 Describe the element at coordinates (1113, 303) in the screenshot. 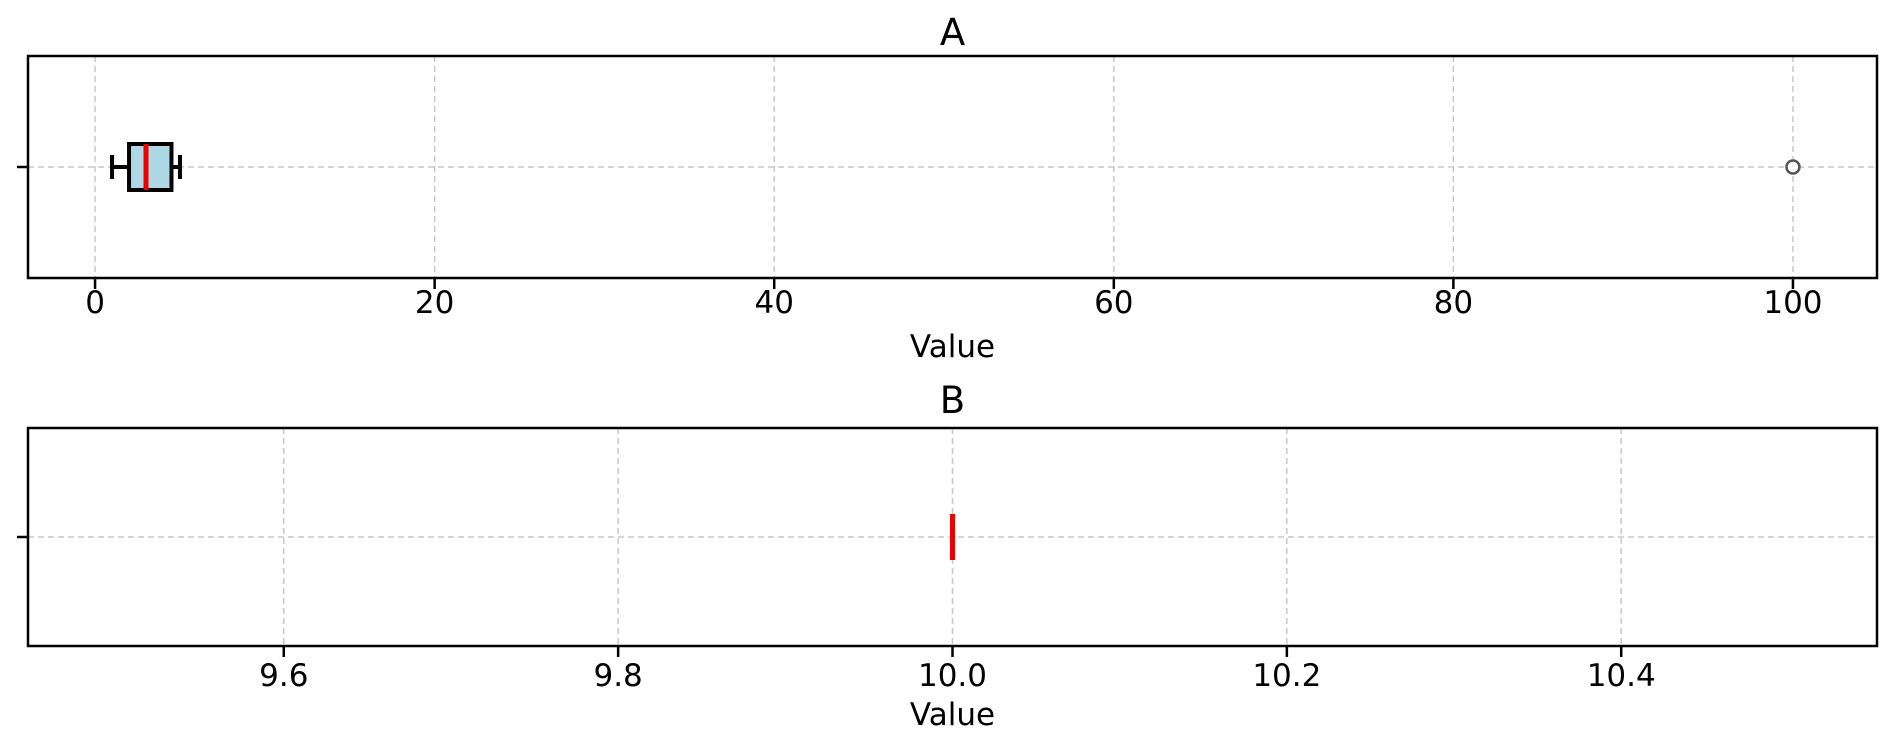

I see `x-tick-label: 60` at that location.